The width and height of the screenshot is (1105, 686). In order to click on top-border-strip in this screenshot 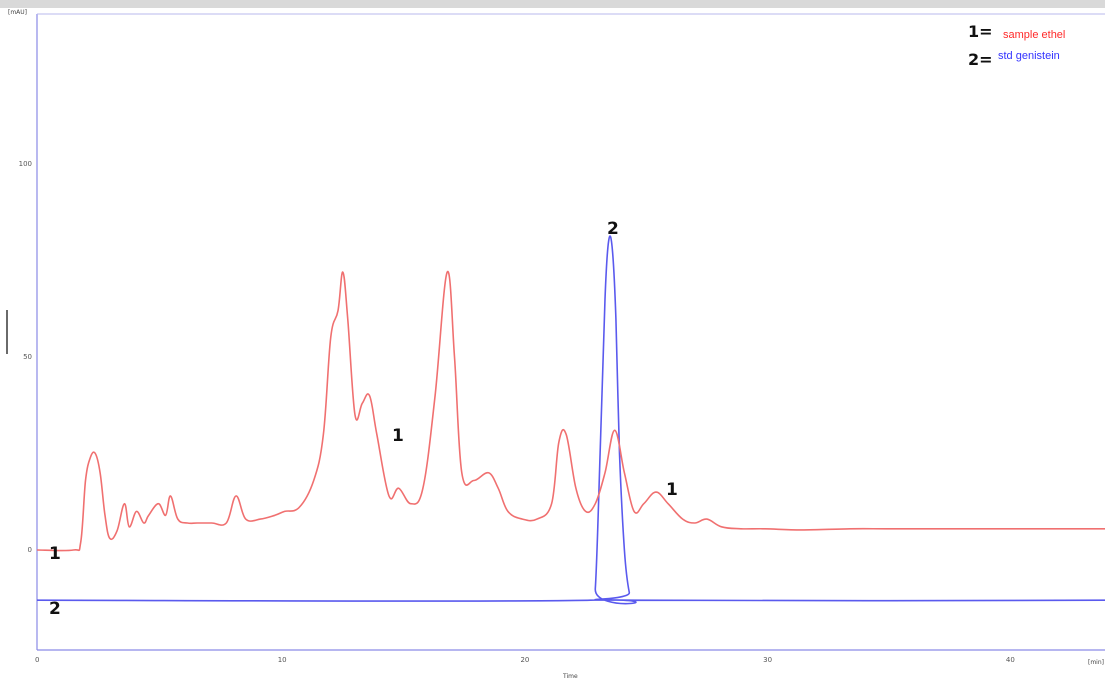, I will do `click(552, 4)`.